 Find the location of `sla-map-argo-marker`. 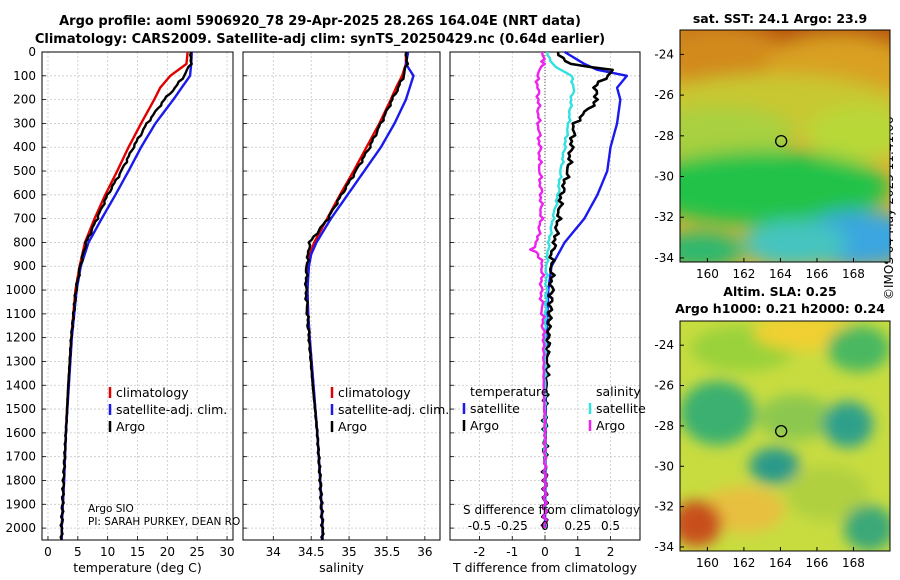

sla-map-argo-marker is located at coordinates (781, 431).